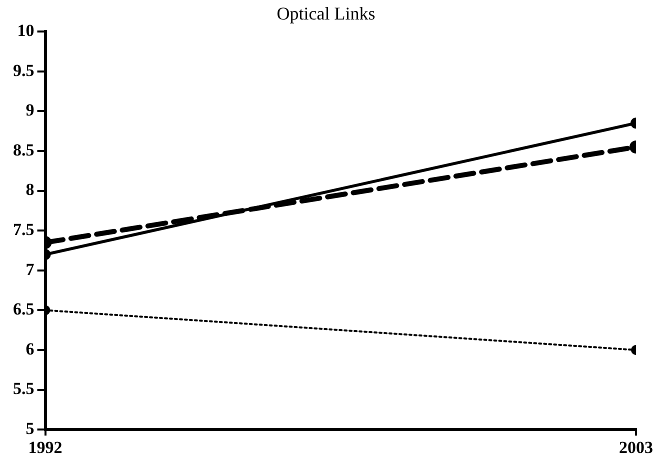  What do you see at coordinates (23, 229) in the screenshot?
I see `y-tick-label: 7.5` at bounding box center [23, 229].